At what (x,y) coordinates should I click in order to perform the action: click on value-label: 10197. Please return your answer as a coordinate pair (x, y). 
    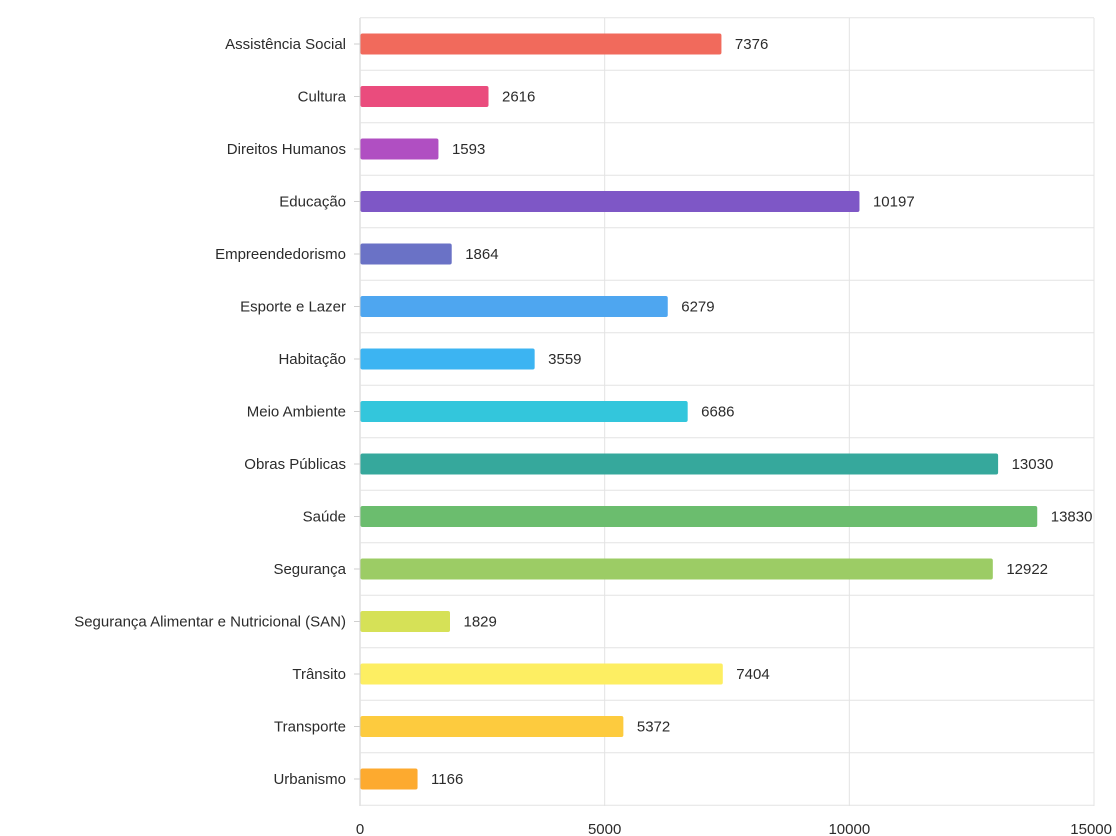
    Looking at the image, I should click on (894, 202).